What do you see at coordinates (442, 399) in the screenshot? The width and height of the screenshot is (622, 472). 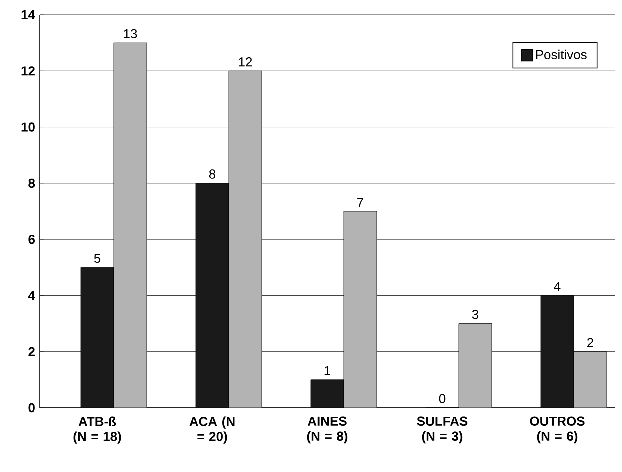 I see `data-label: 0` at bounding box center [442, 399].